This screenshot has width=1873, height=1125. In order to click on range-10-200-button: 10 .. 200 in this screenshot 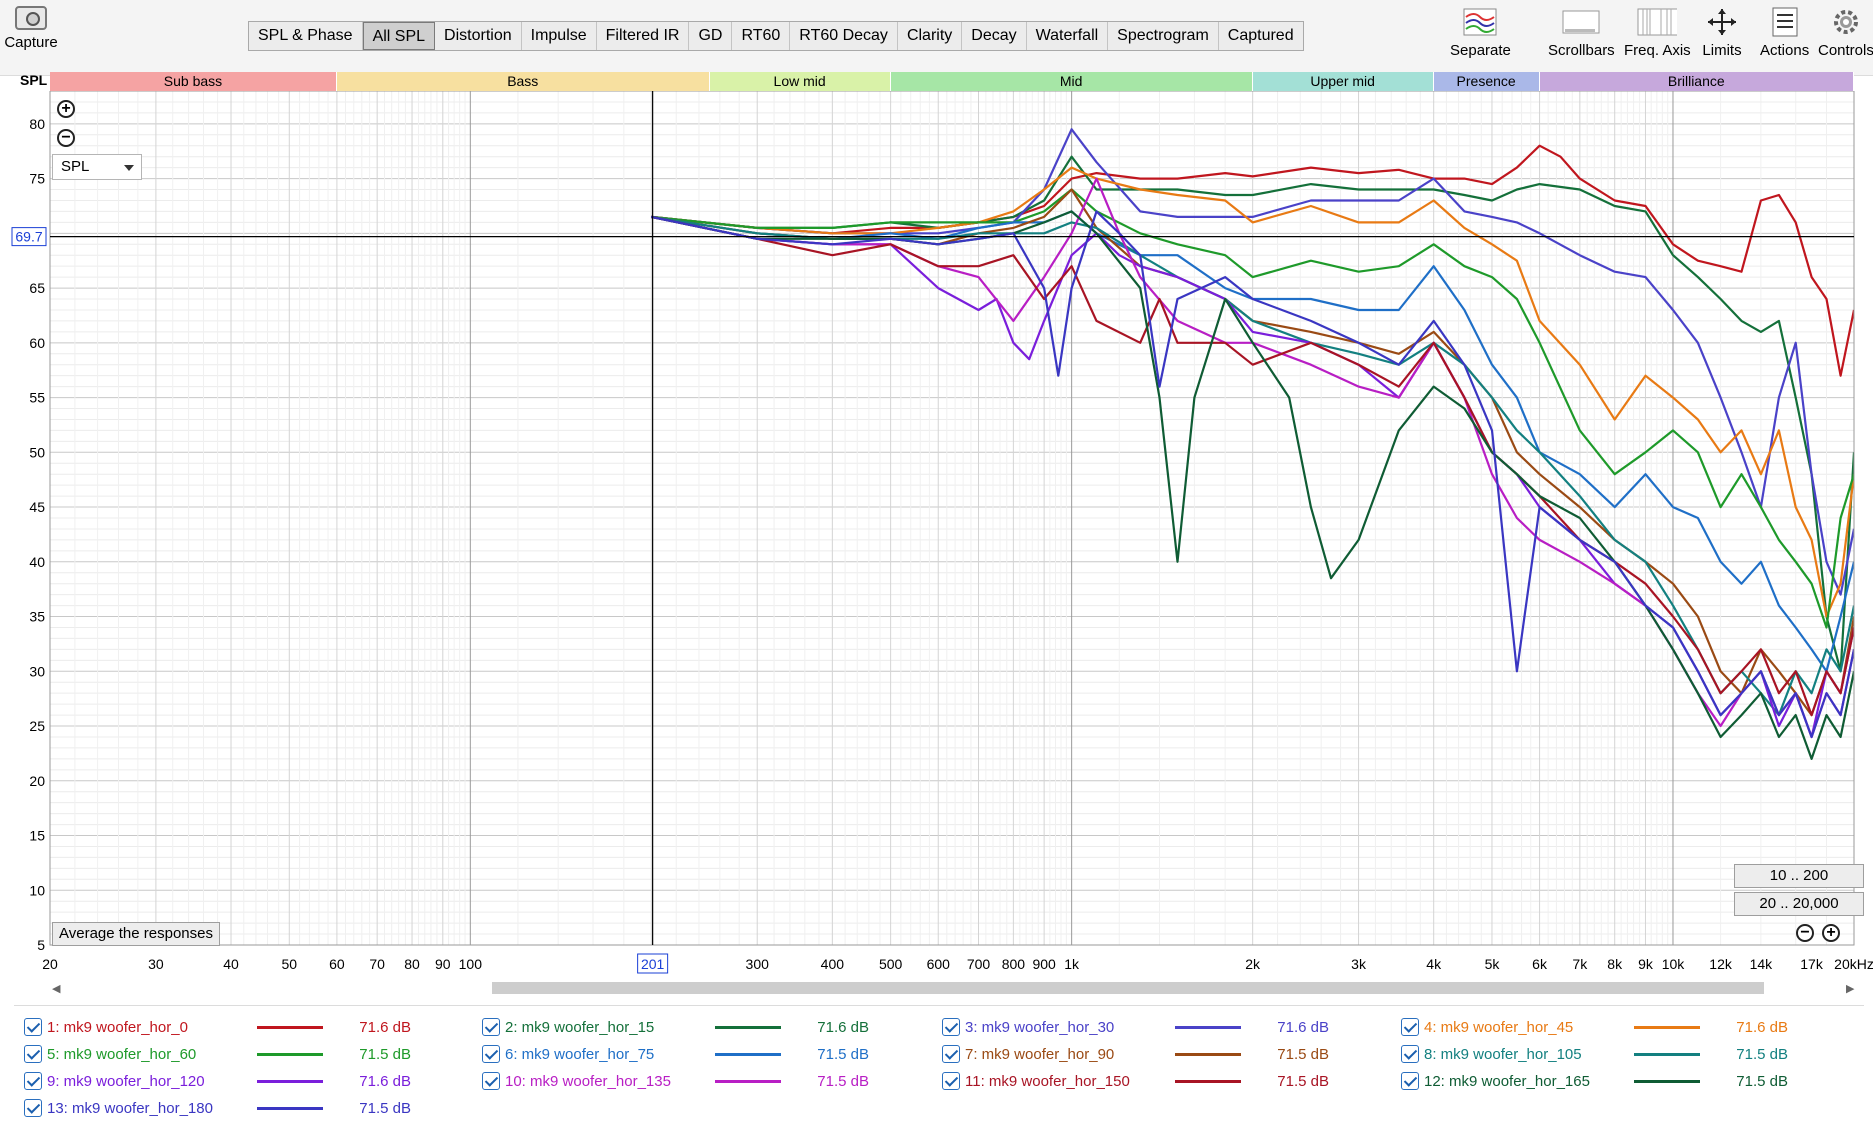, I will do `click(1799, 876)`.